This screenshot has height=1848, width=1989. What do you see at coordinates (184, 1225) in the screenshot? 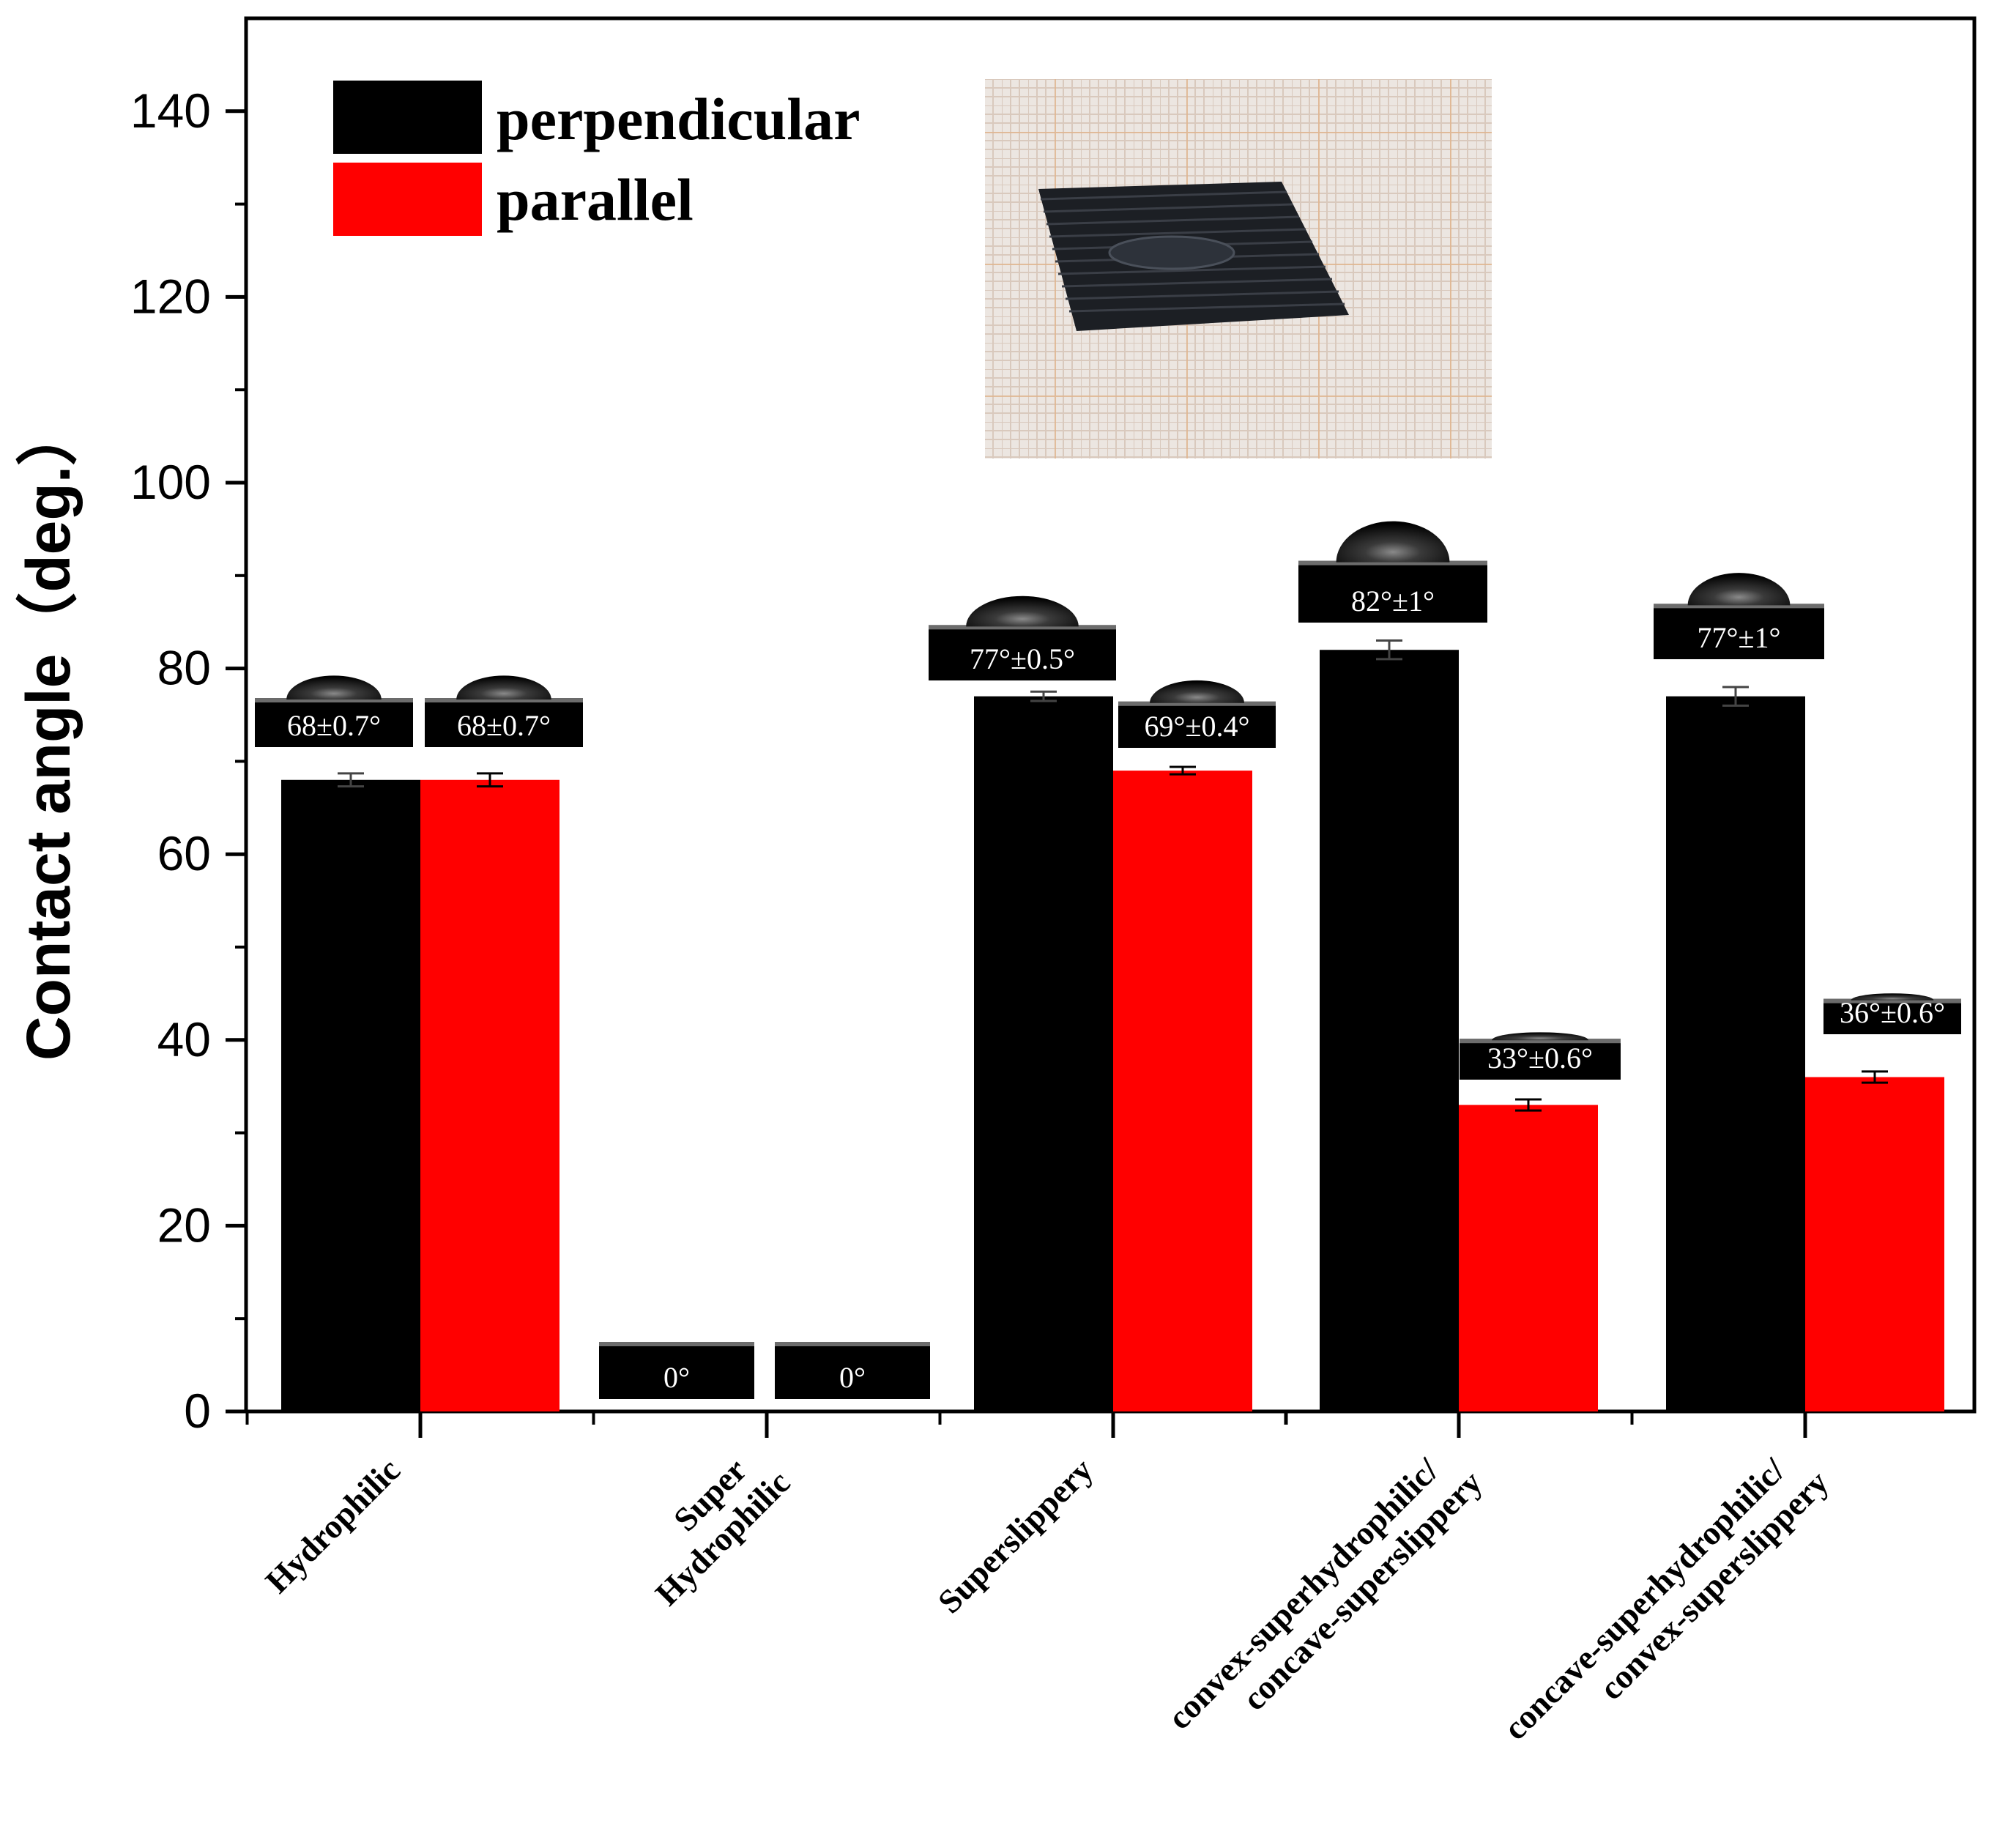
I see `y-tick-label: 20` at bounding box center [184, 1225].